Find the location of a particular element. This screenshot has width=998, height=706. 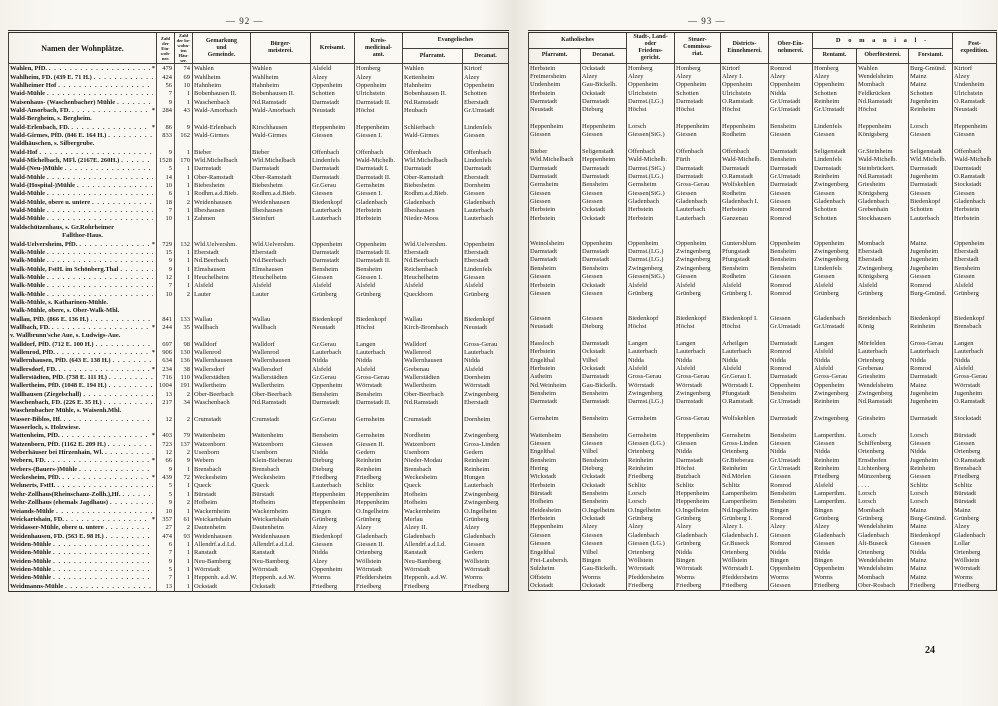

kath-pfarramt-cell: Darmstadt is located at coordinates (554, 177).